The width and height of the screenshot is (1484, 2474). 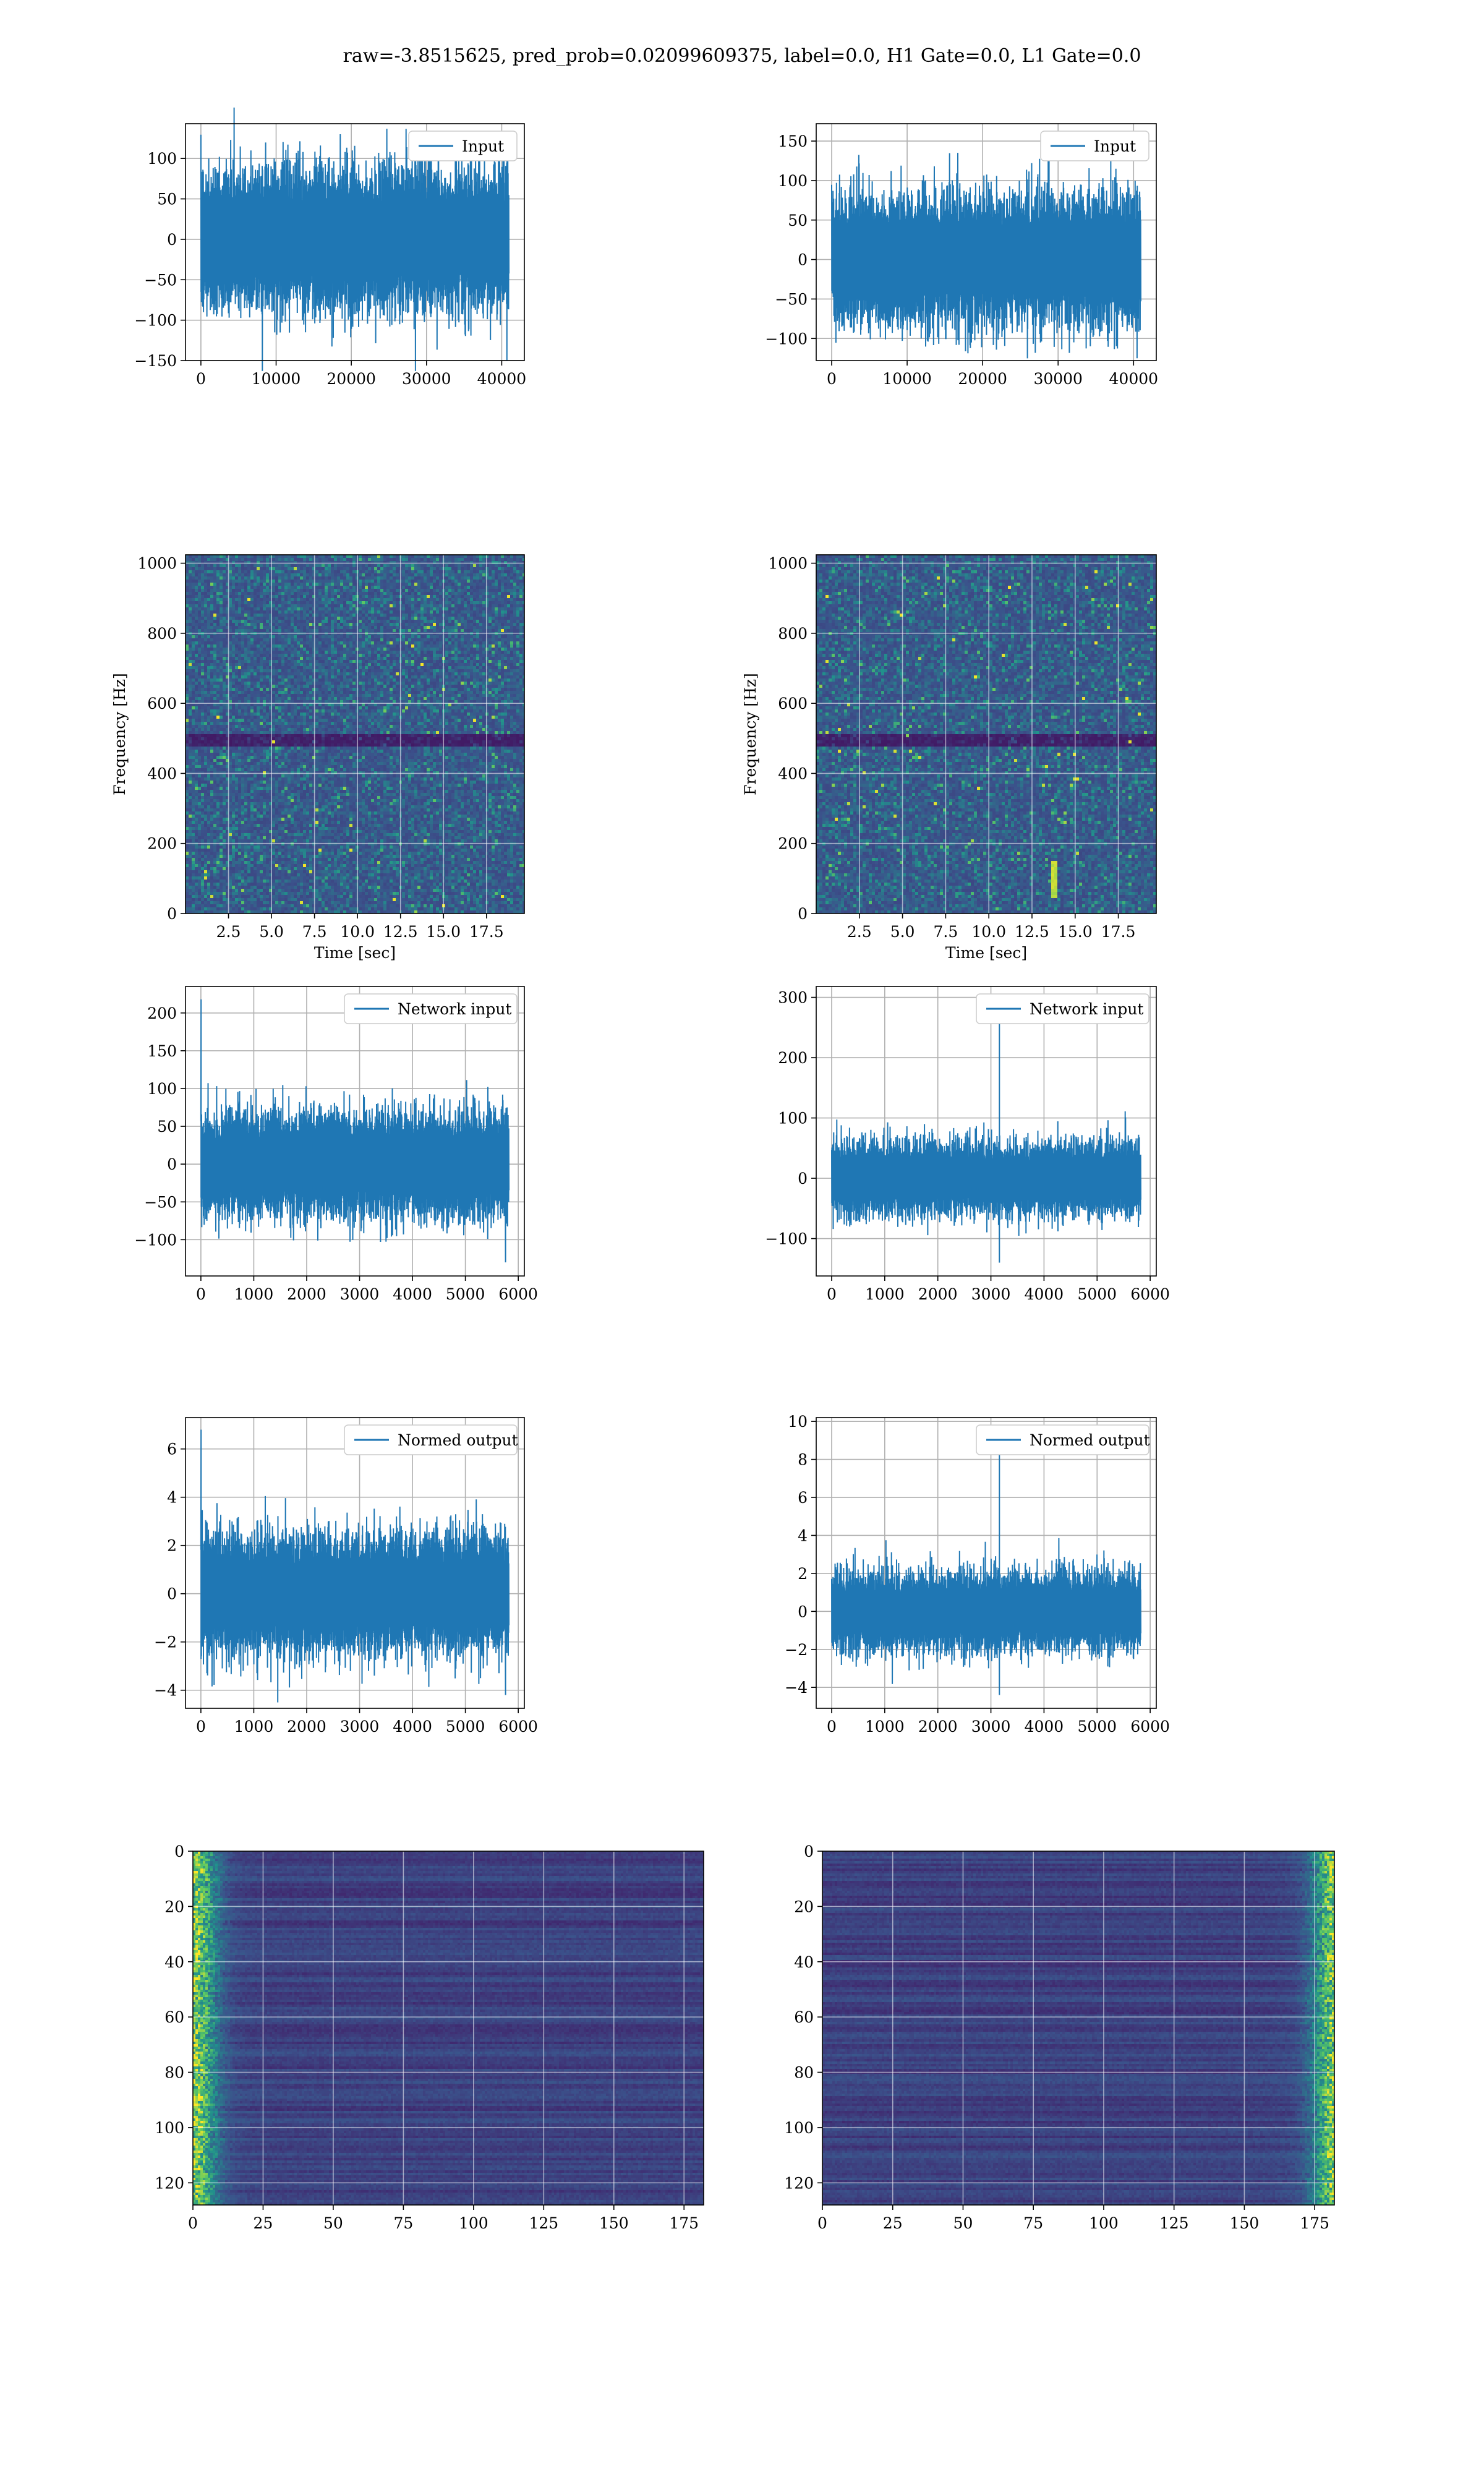 I want to click on x-tick-label: 10000, so click(x=276, y=379).